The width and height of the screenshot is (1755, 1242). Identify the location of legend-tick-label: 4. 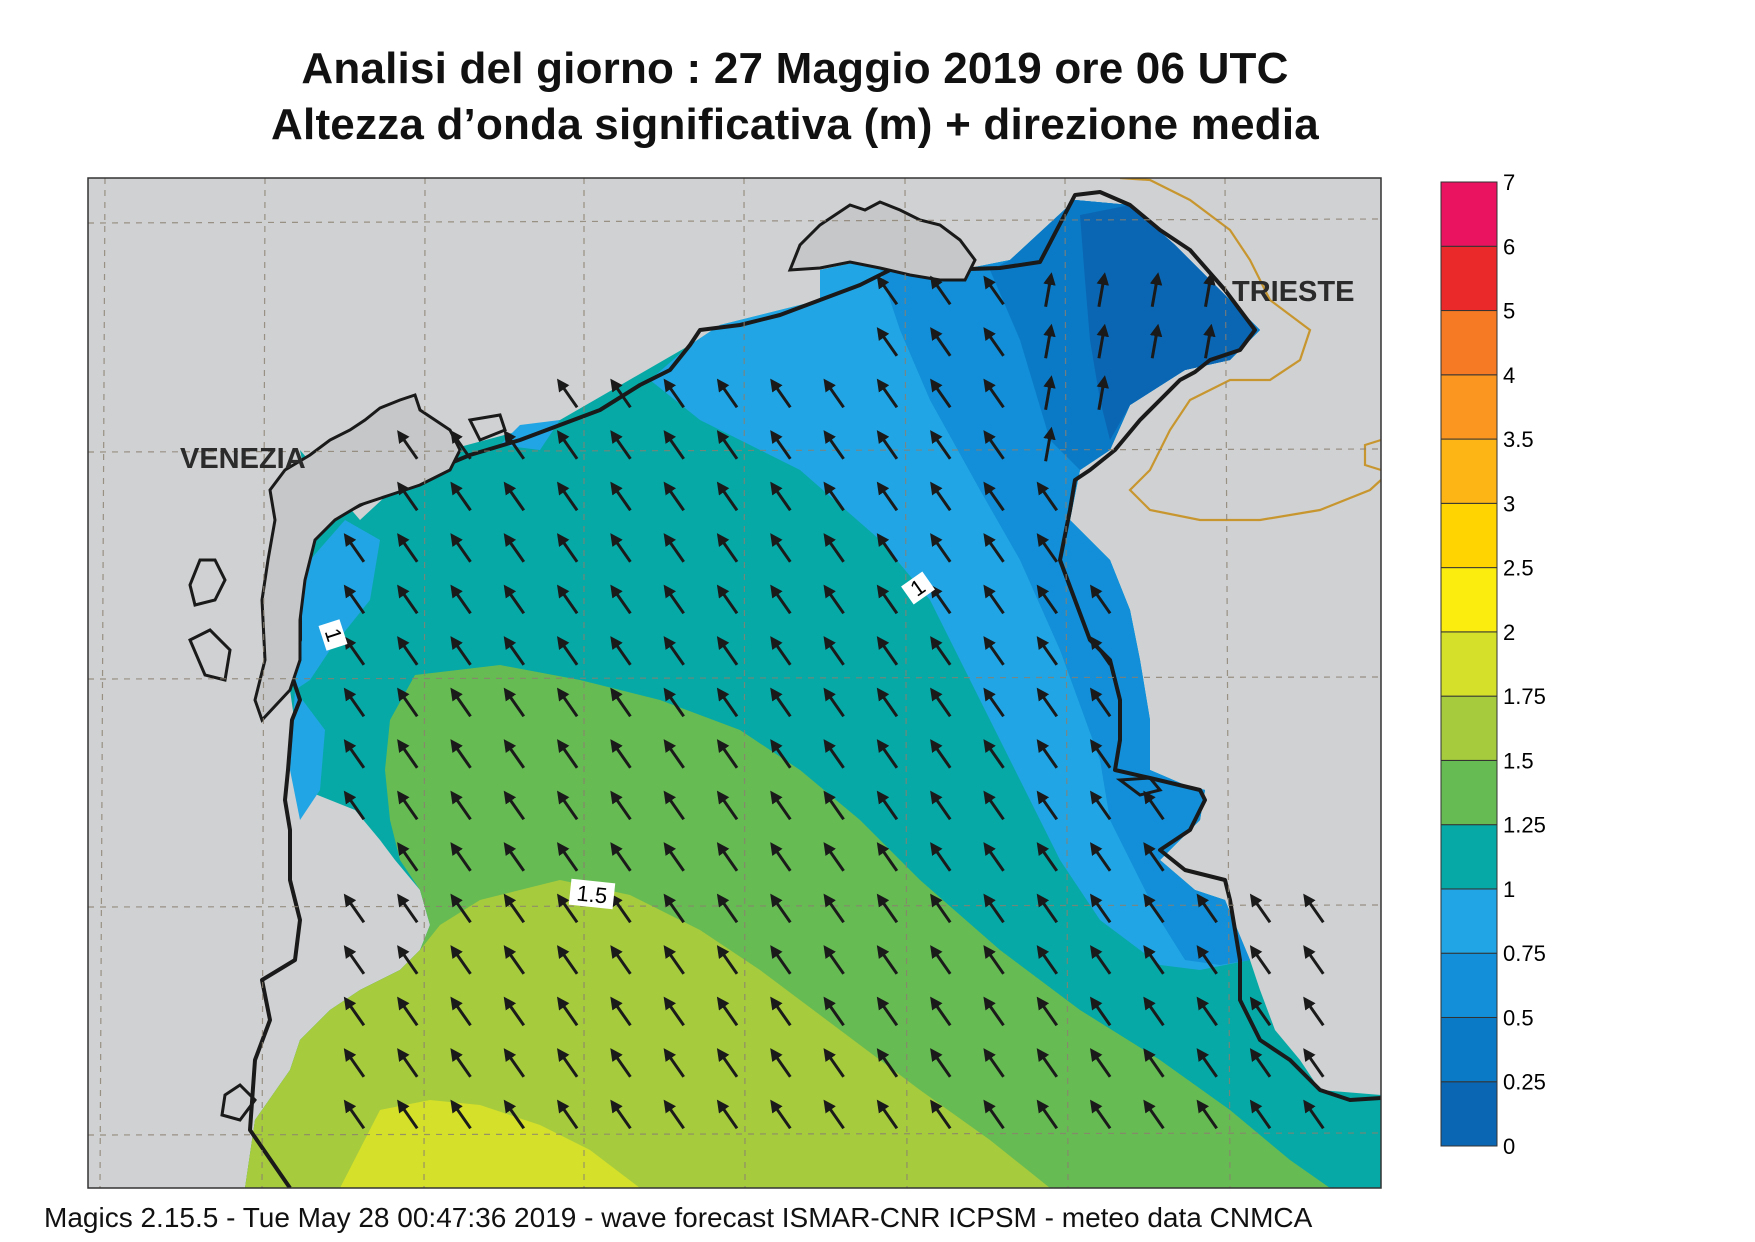
(1509, 375).